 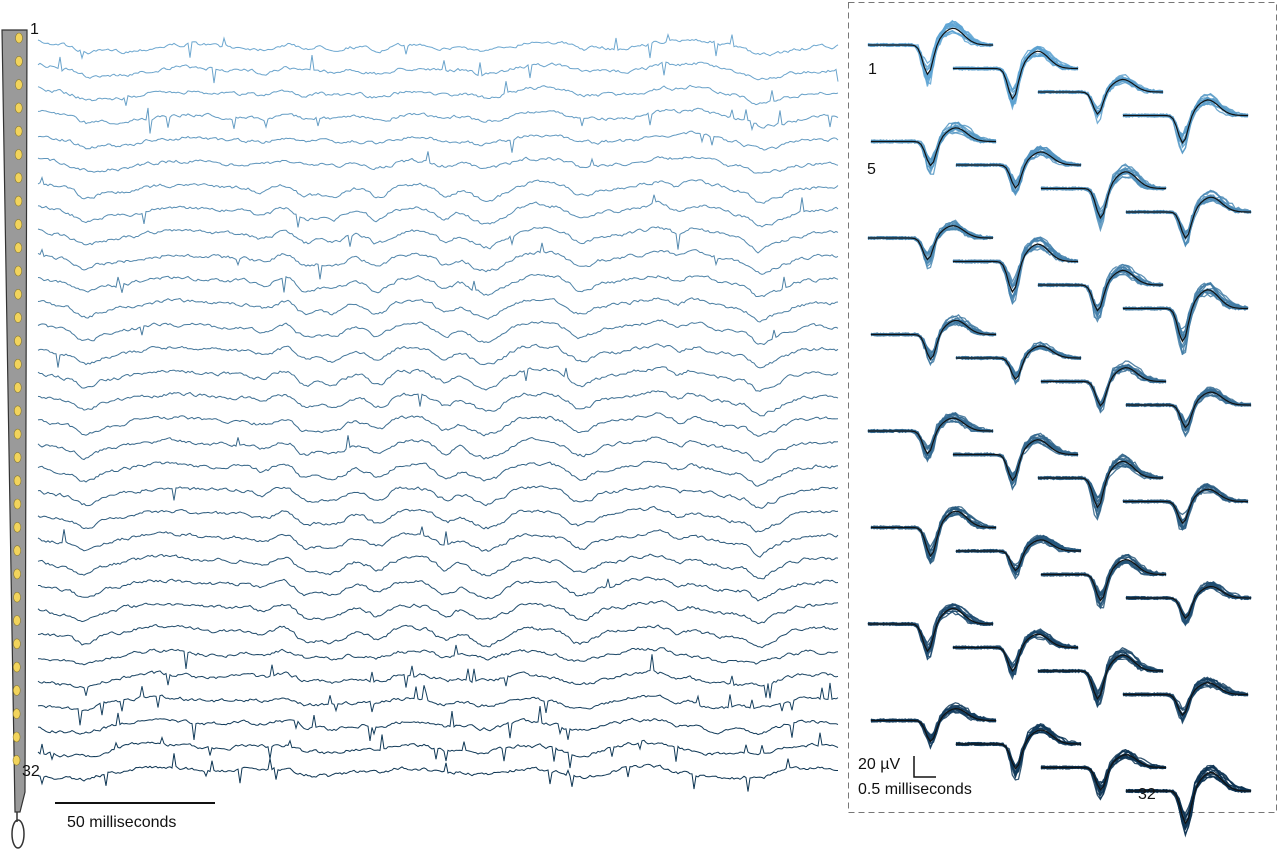 What do you see at coordinates (879, 764) in the screenshot?
I see `amplitude-scale-label: 20 µV` at bounding box center [879, 764].